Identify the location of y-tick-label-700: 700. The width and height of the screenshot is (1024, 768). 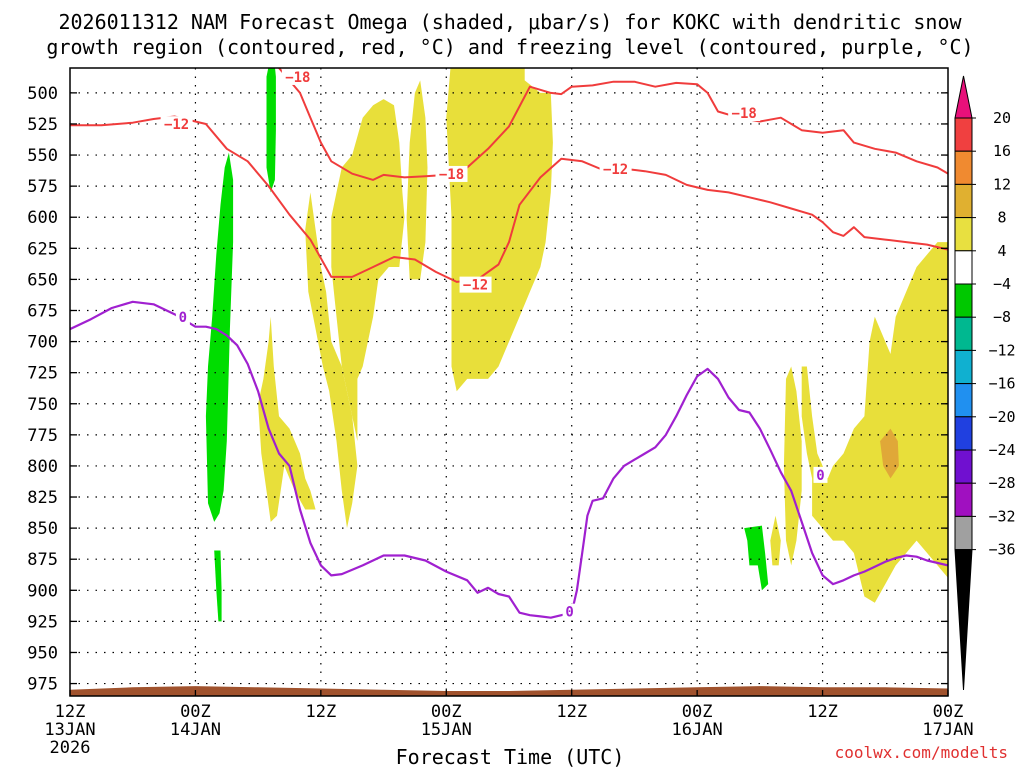
(42, 343).